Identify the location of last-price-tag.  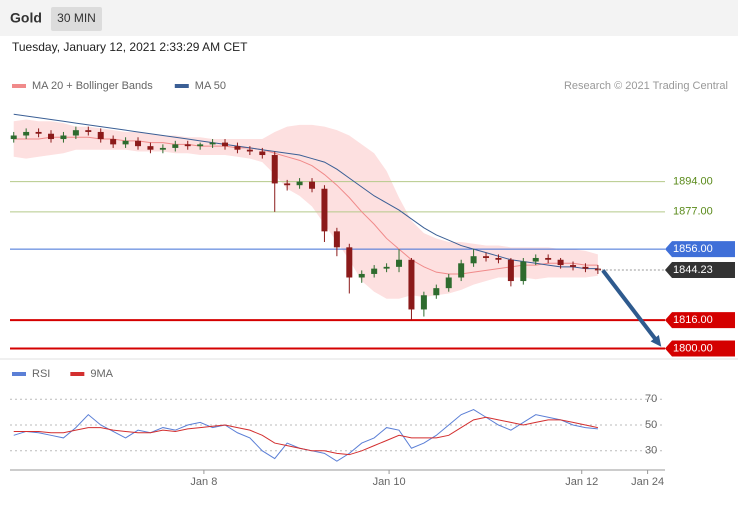
(700, 269).